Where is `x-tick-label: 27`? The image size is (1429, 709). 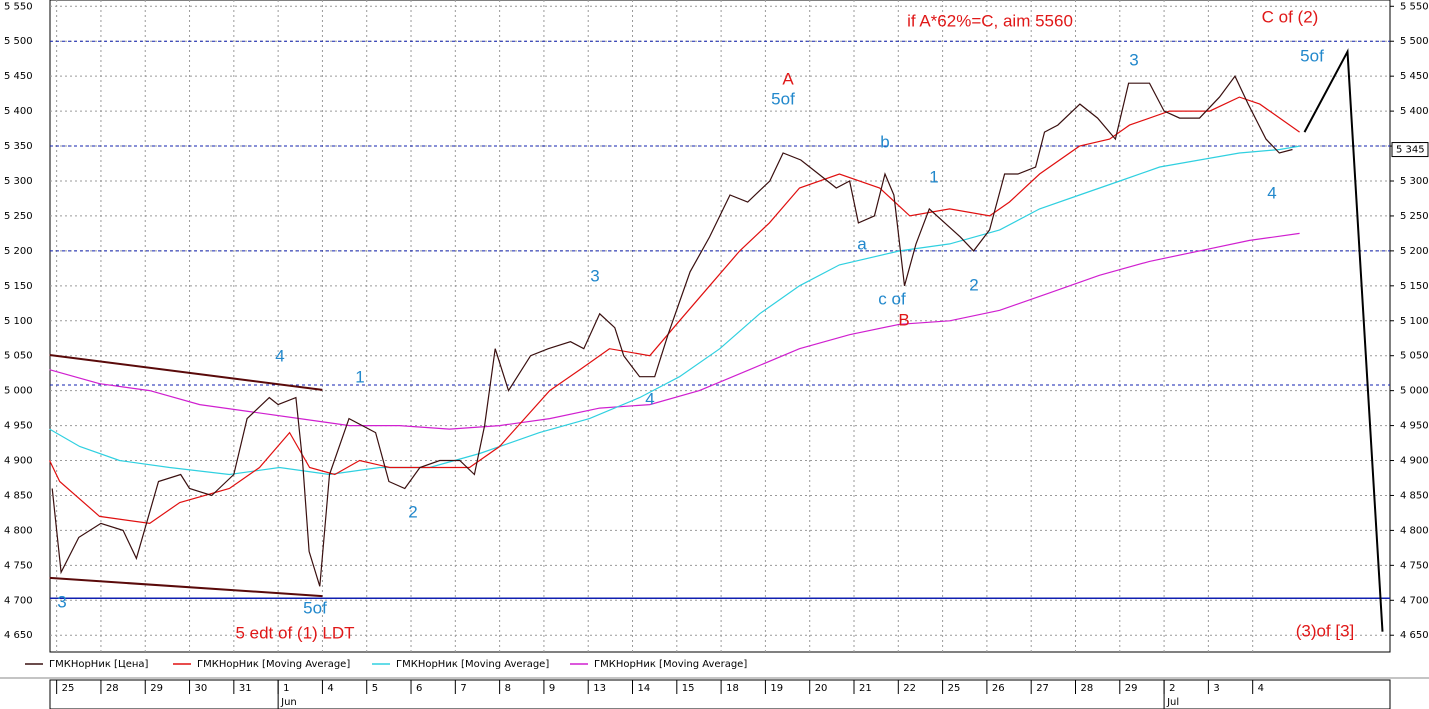
x-tick-label: 27 is located at coordinates (1042, 688).